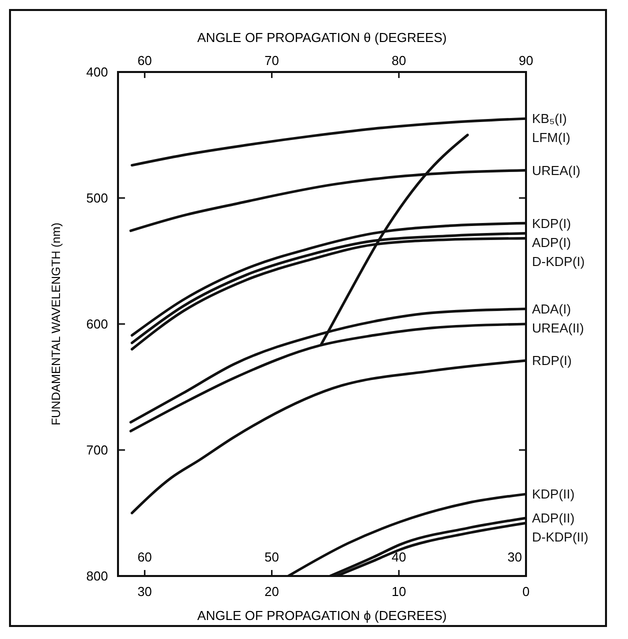  I want to click on y-tick-label: 500, so click(97, 198).